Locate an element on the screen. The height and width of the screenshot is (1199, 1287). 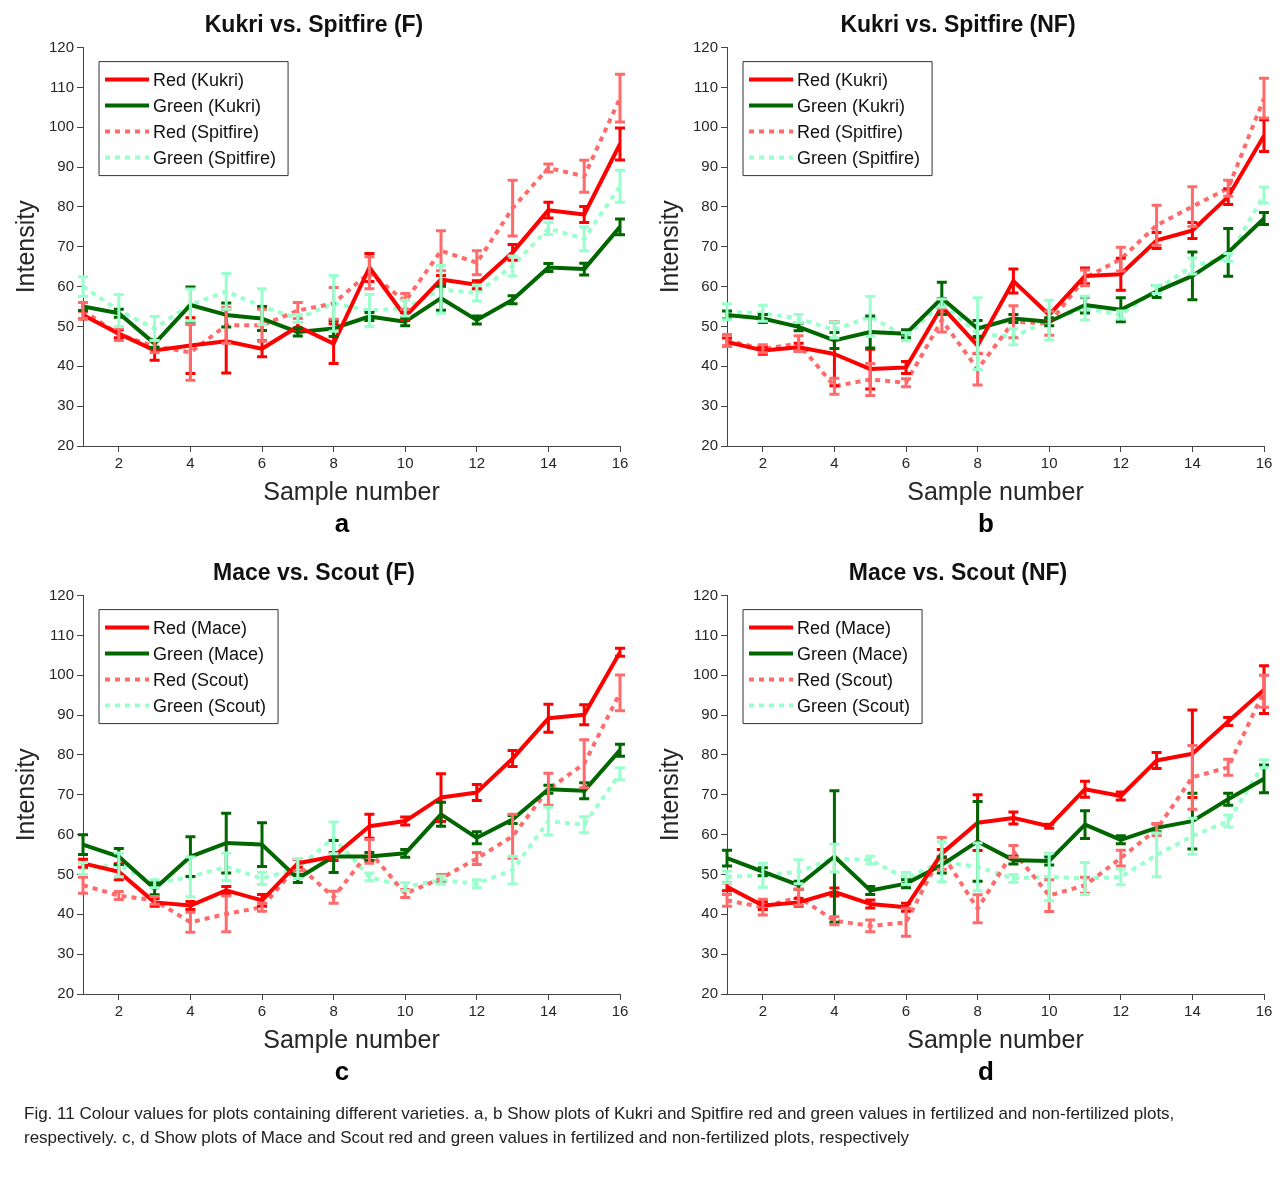
caption: Fig. 11 Colour values for plots containing different varieties. a, b Show plots of Kukri and Spitfire red and green values in fertilized and non-fertilized plots, respectively. c, d Show plots of Mace and Scout red and green values in fertilized and non-fertilized plots, respectively is located at coordinates (600, 1126).